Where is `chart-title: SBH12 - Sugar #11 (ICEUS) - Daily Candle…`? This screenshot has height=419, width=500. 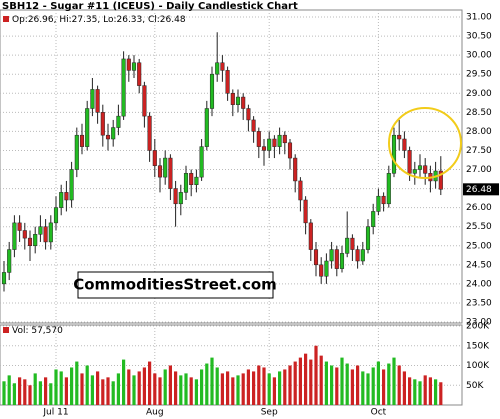
chart-title: SBH12 - Sugar #11 (ICEUS) - Daily Candle… is located at coordinates (150, 6).